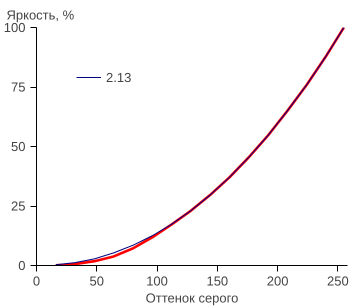  What do you see at coordinates (40, 15) in the screenshot?
I see `y-axis-title: Яркость, %` at bounding box center [40, 15].